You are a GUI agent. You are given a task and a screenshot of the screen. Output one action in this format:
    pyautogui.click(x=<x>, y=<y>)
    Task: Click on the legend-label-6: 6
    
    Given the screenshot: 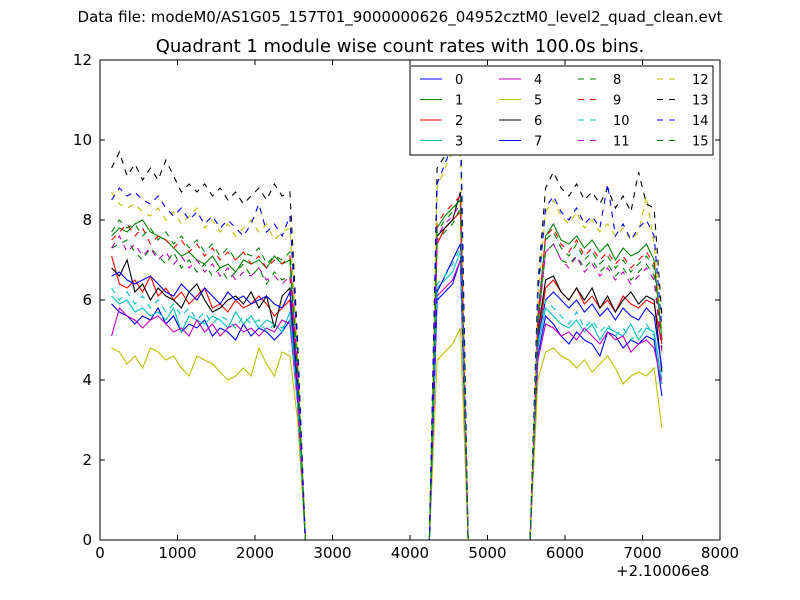 What is the action you would take?
    pyautogui.click(x=538, y=121)
    